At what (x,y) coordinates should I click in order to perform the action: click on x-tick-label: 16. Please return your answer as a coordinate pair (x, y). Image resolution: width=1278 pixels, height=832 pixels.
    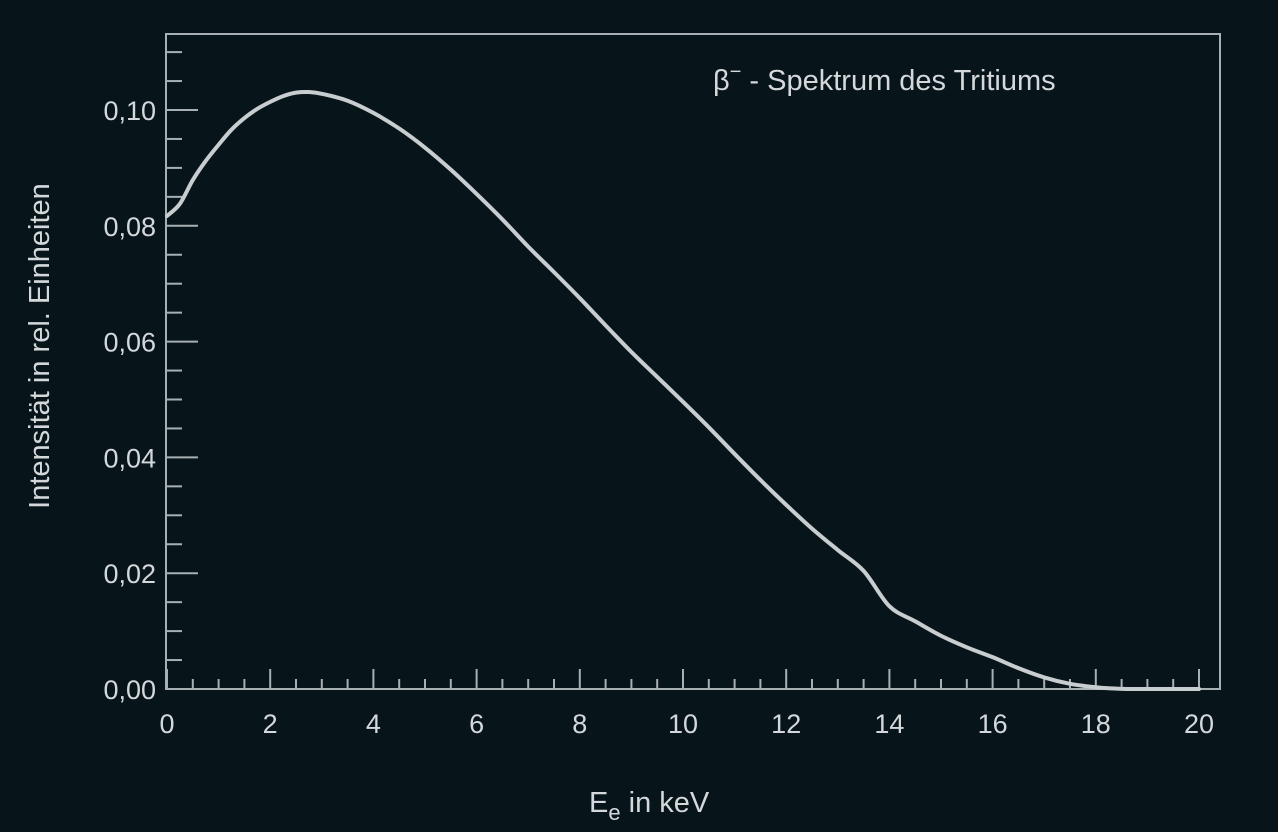
    Looking at the image, I should click on (993, 724).